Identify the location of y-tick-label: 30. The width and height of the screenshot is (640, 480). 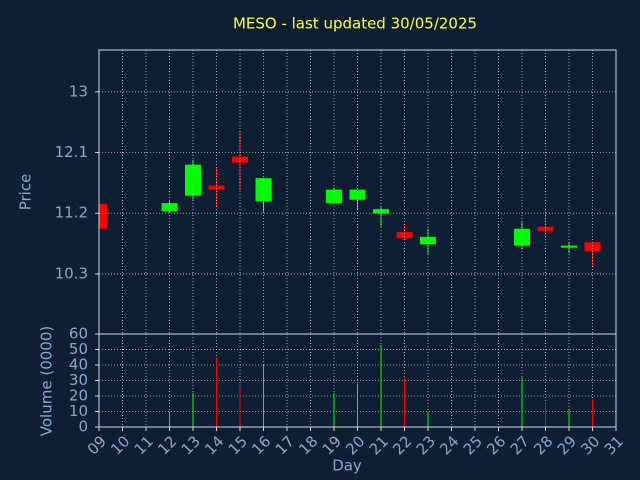
(78, 380).